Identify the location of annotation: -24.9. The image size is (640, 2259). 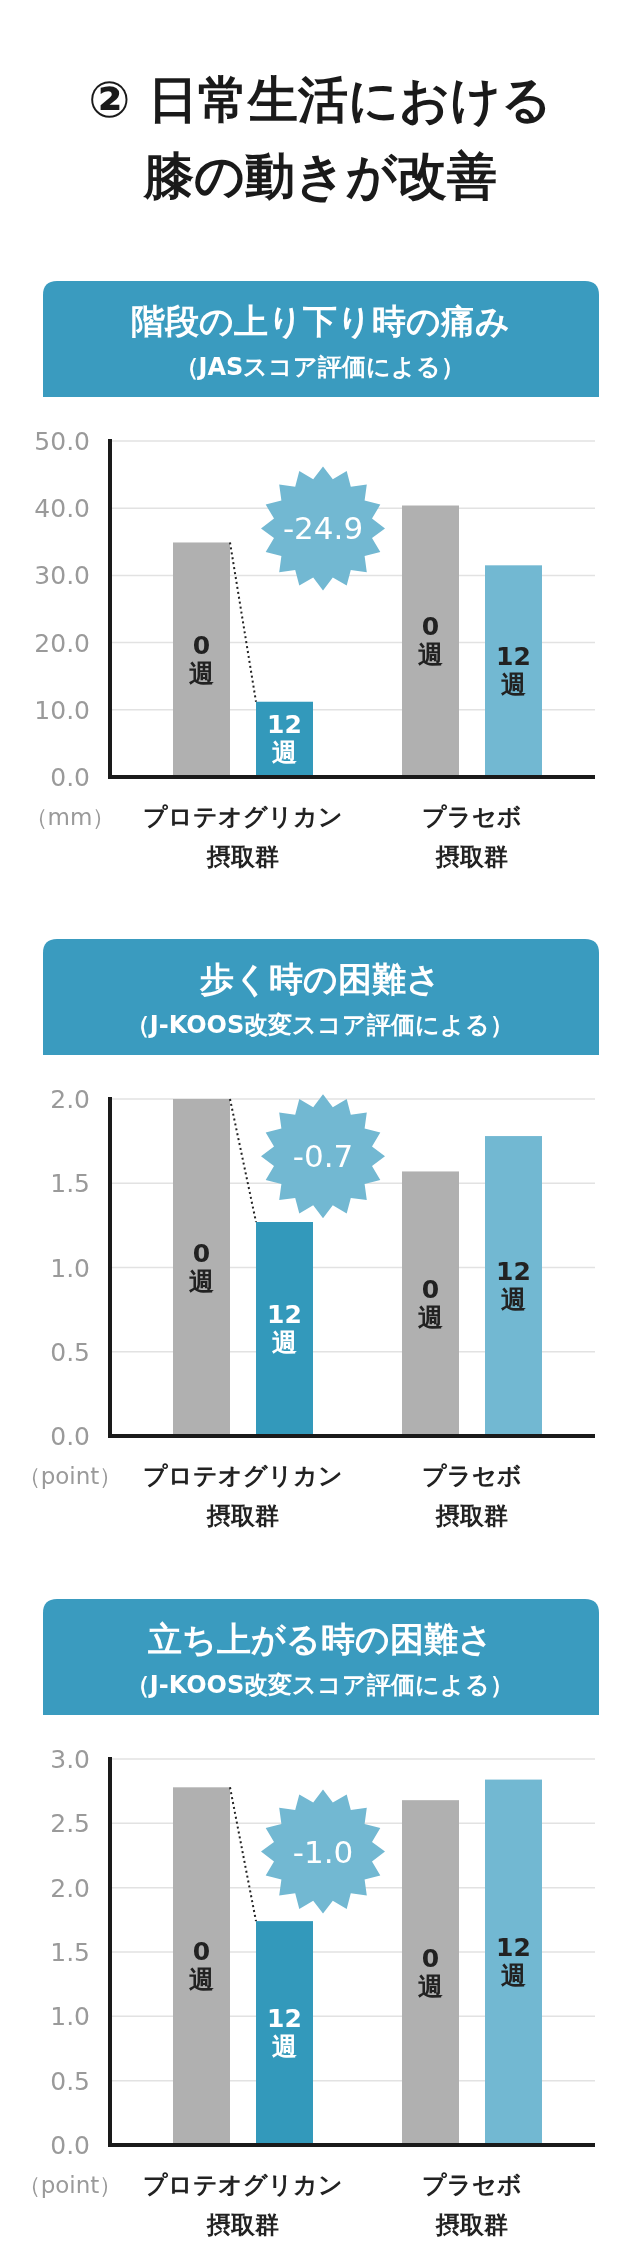
(323, 528).